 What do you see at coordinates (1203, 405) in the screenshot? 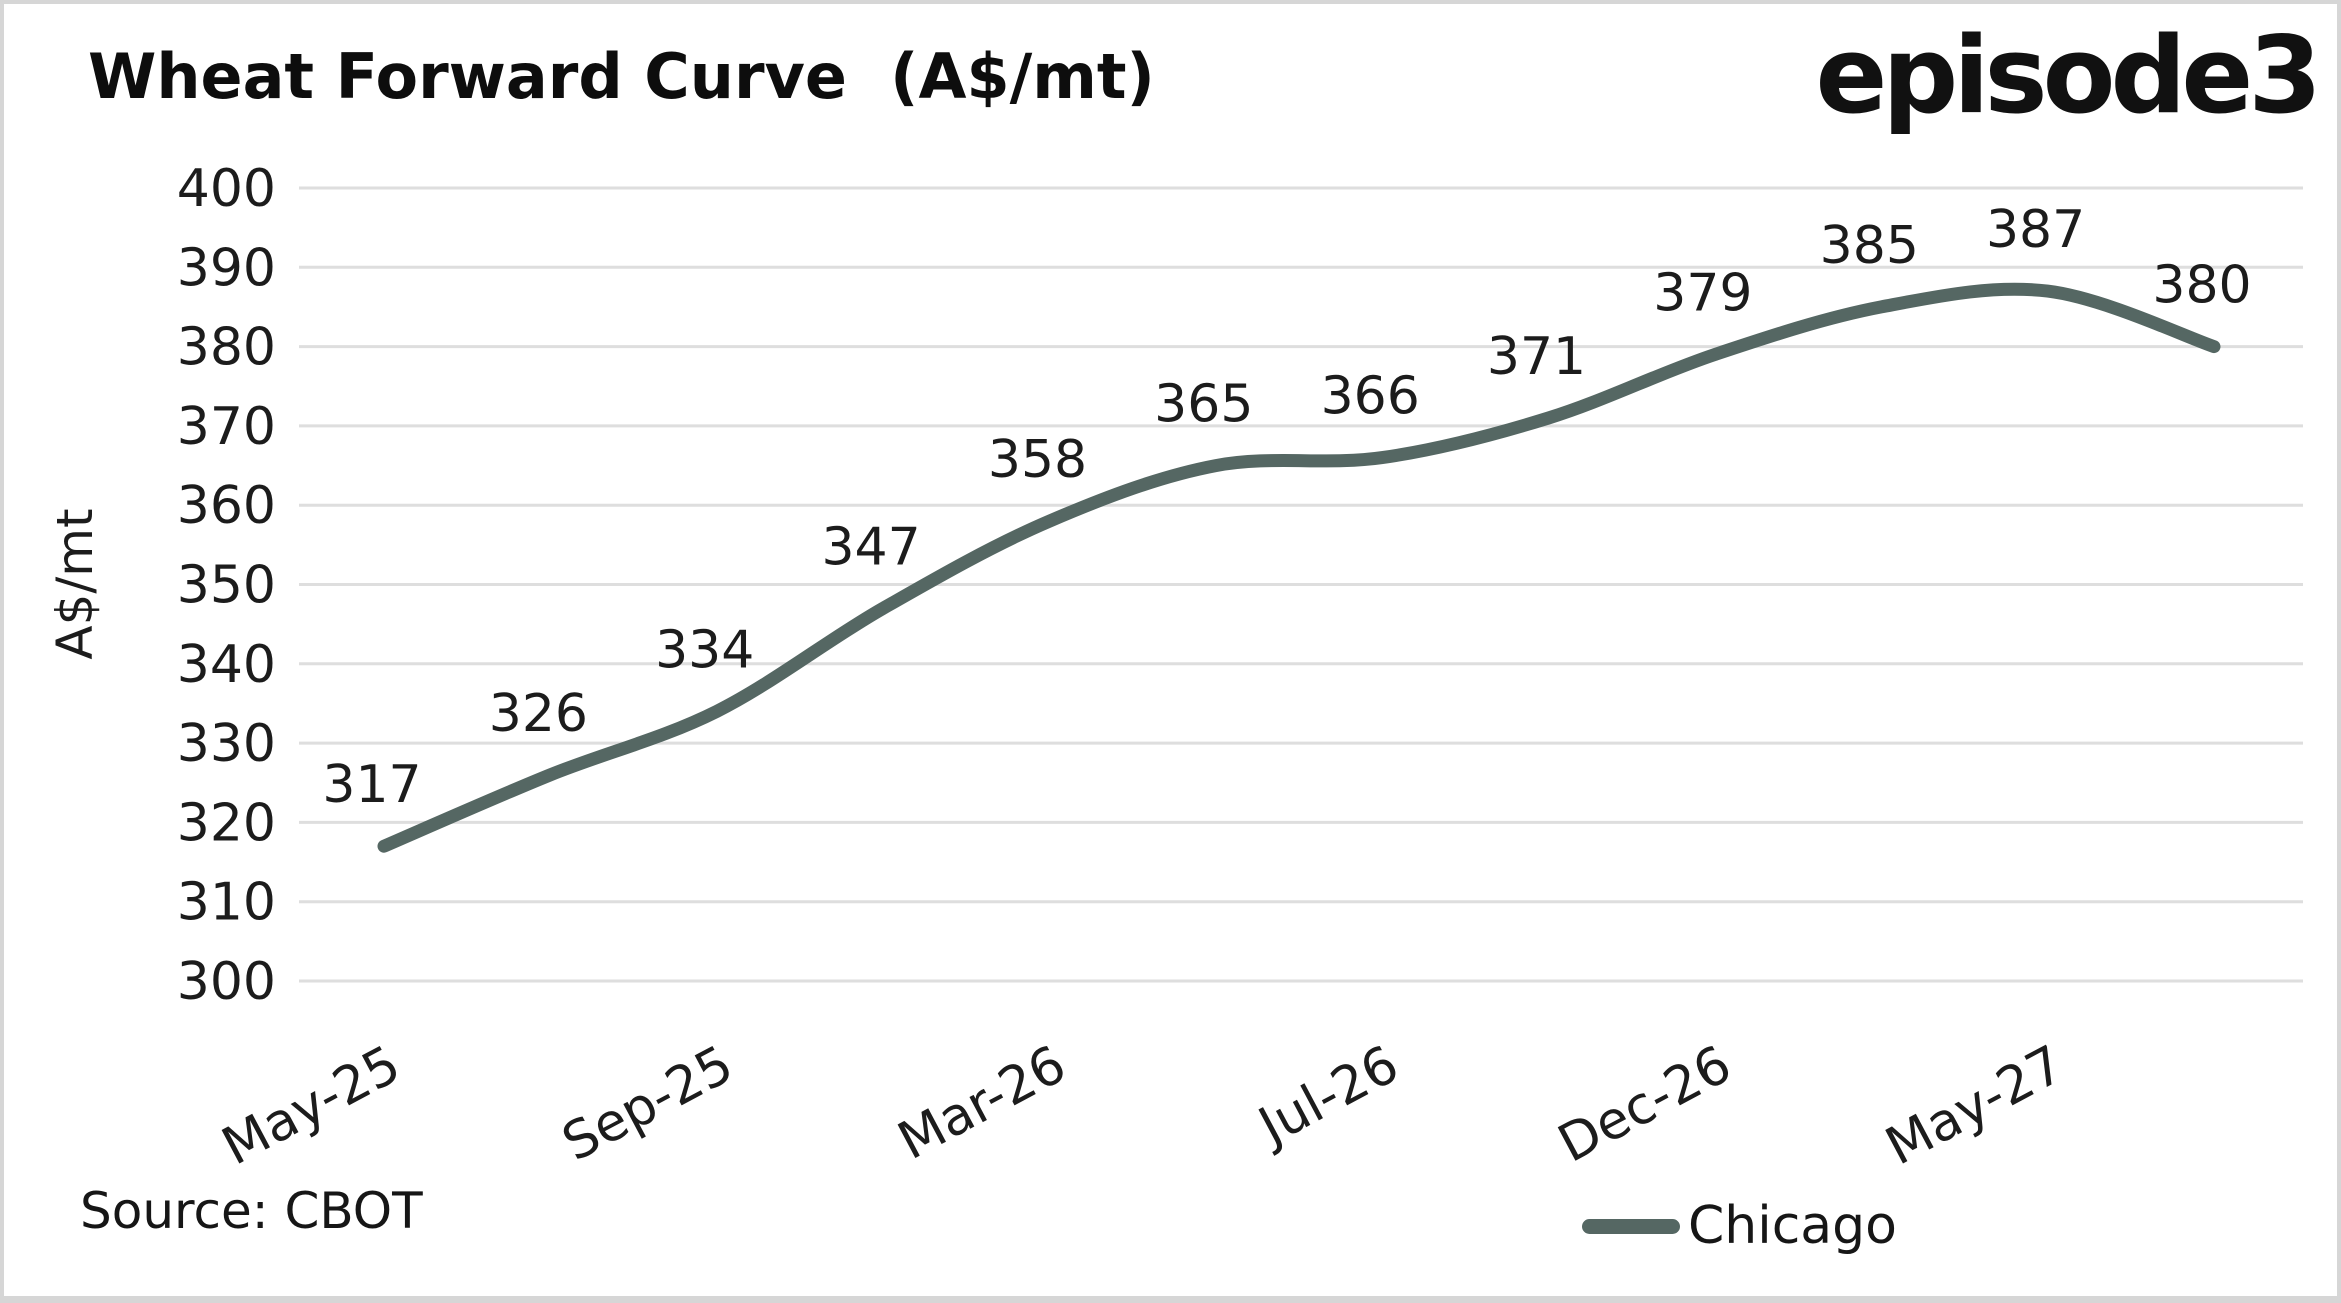
I see `data-label-5: 365` at bounding box center [1203, 405].